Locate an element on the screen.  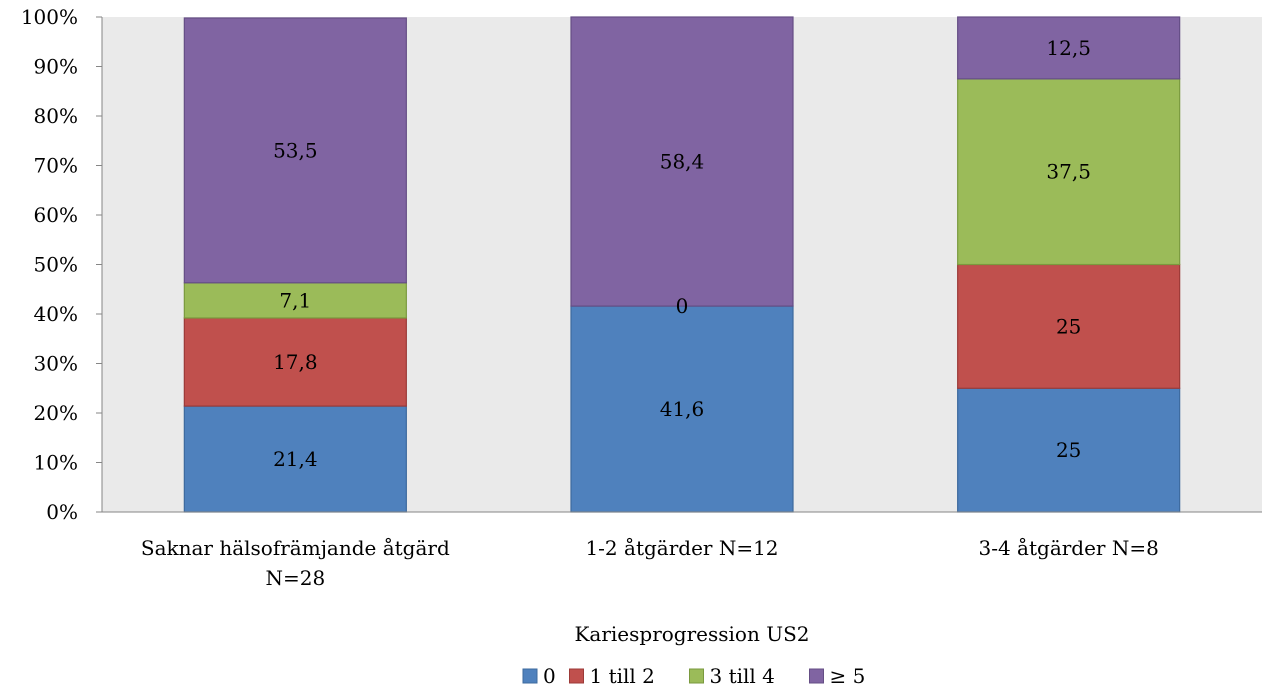
data-label: 53,5 is located at coordinates (295, 150).